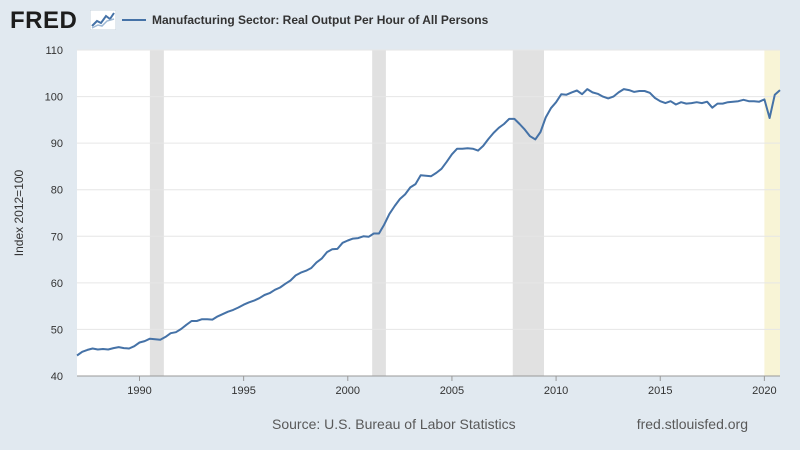 The width and height of the screenshot is (800, 450). Describe the element at coordinates (692, 424) in the screenshot. I see `source-url: fred.stlouisfed.org` at that location.